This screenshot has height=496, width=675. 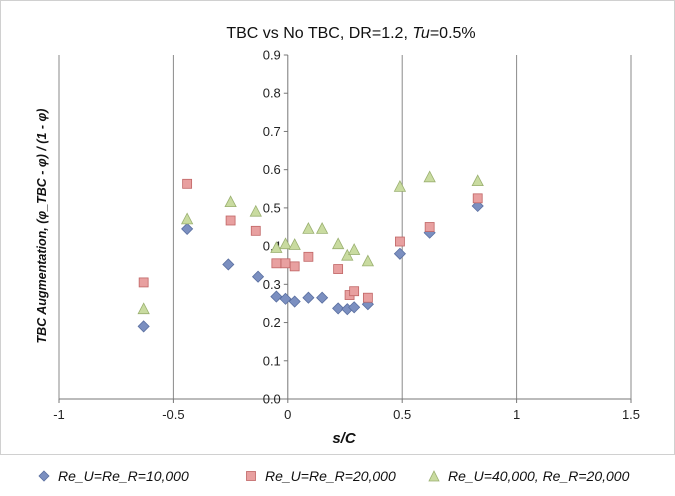 What do you see at coordinates (272, 169) in the screenshot?
I see `y-tick-label: 0.6` at bounding box center [272, 169].